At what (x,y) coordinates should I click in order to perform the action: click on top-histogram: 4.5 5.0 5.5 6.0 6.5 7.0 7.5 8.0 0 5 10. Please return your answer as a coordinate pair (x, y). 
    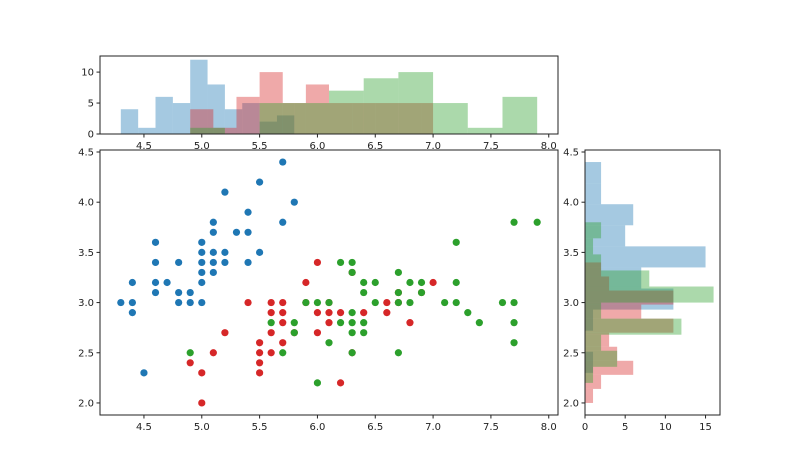
    Looking at the image, I should click on (320, 103).